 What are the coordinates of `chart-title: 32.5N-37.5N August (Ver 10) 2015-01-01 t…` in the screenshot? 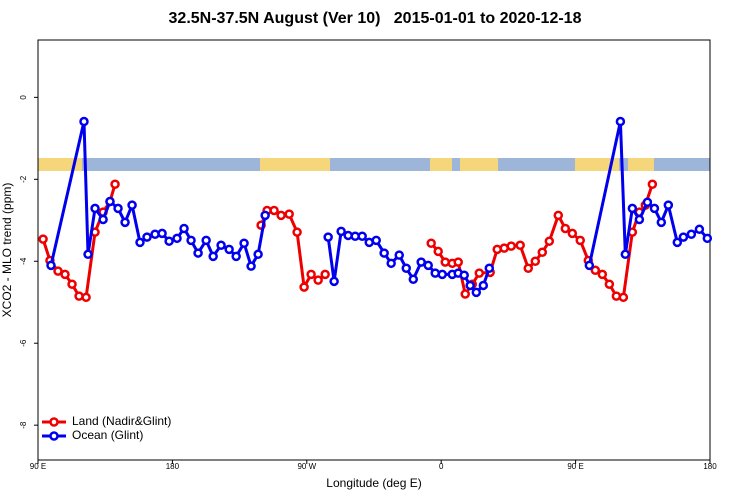 It's located at (375, 18).